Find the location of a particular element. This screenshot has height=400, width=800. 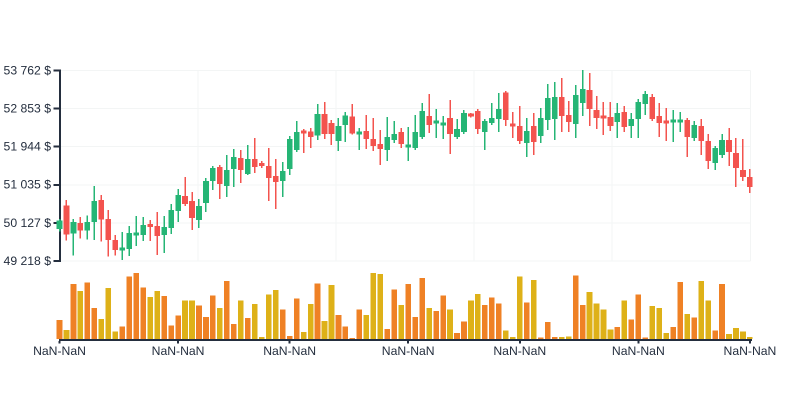

svg-text: 50 127 $ is located at coordinates (28, 223).